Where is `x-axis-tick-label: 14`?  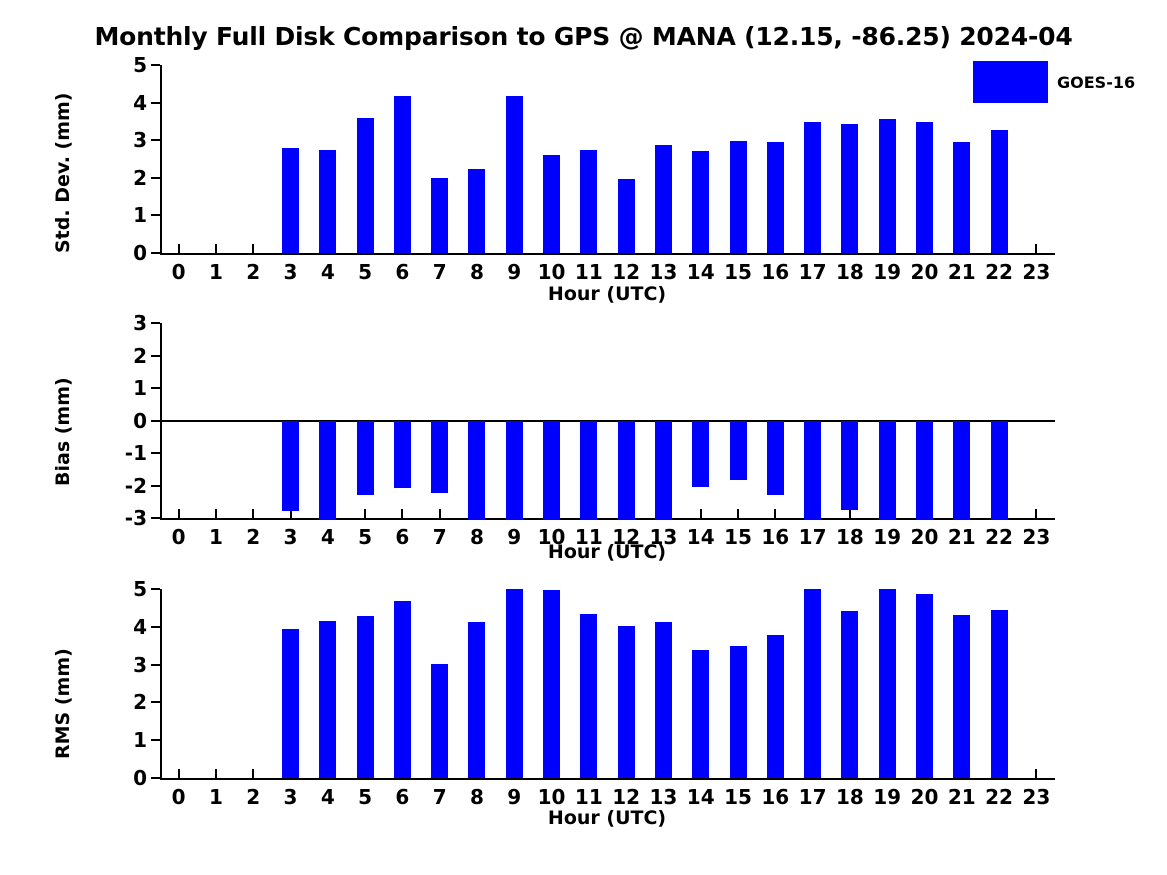
x-axis-tick-label: 14 is located at coordinates (700, 797).